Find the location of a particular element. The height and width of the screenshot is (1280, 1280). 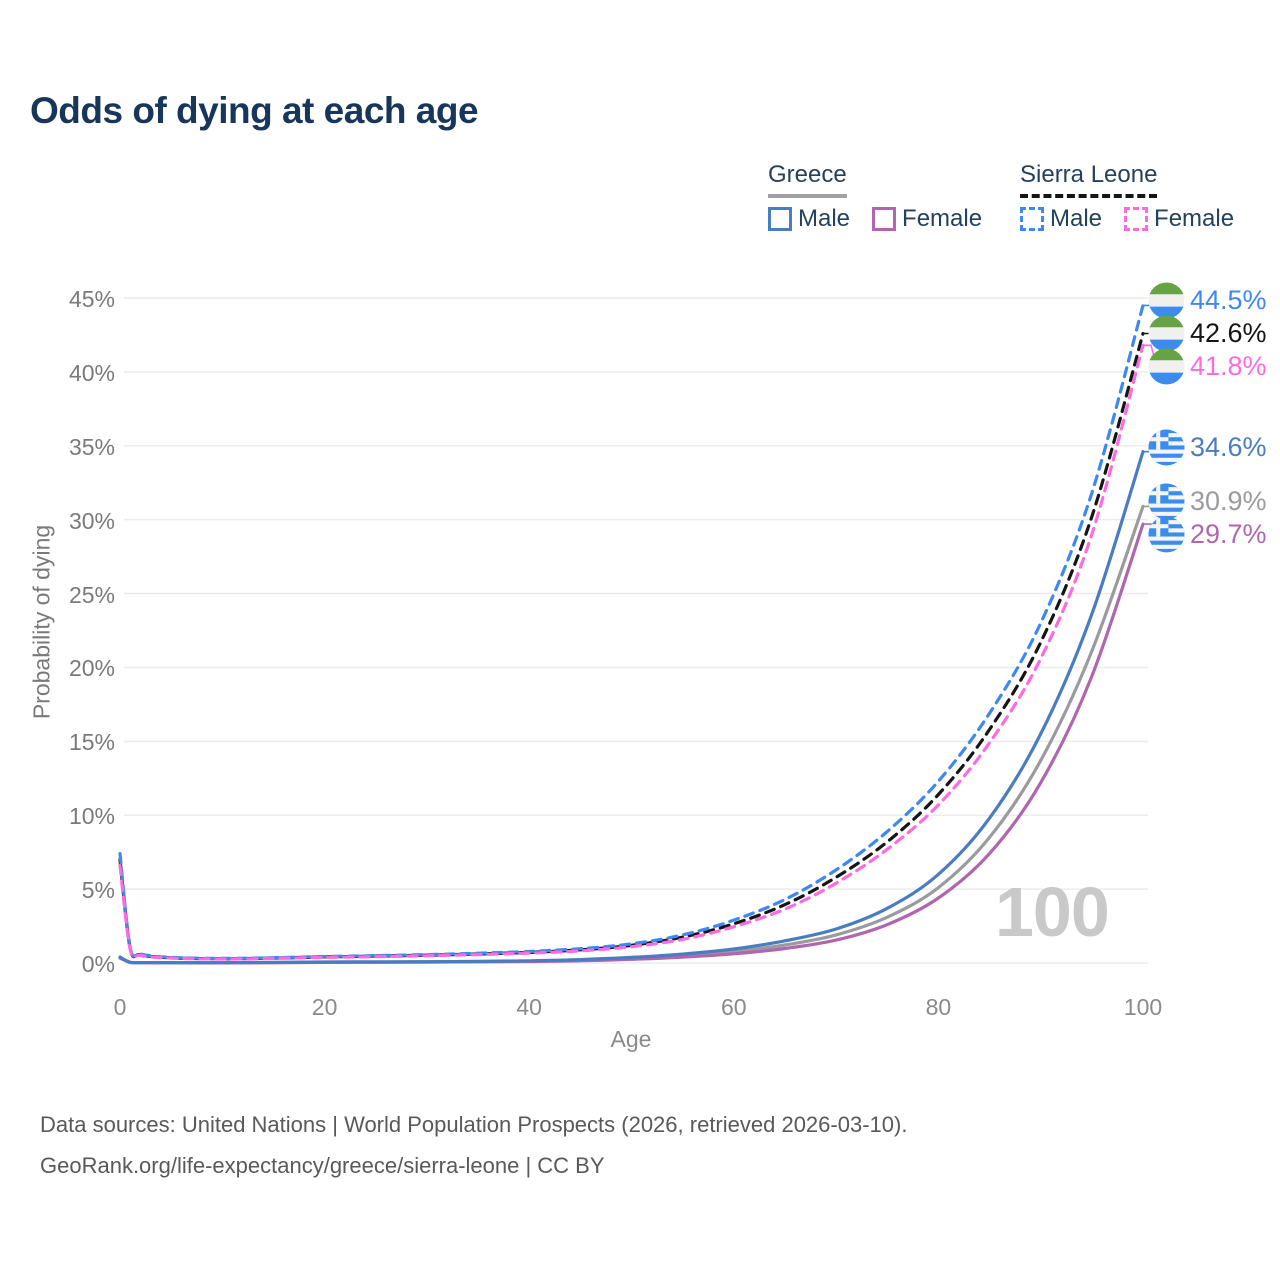

legend-label-sierra-leone-male: Male is located at coordinates (1076, 218).